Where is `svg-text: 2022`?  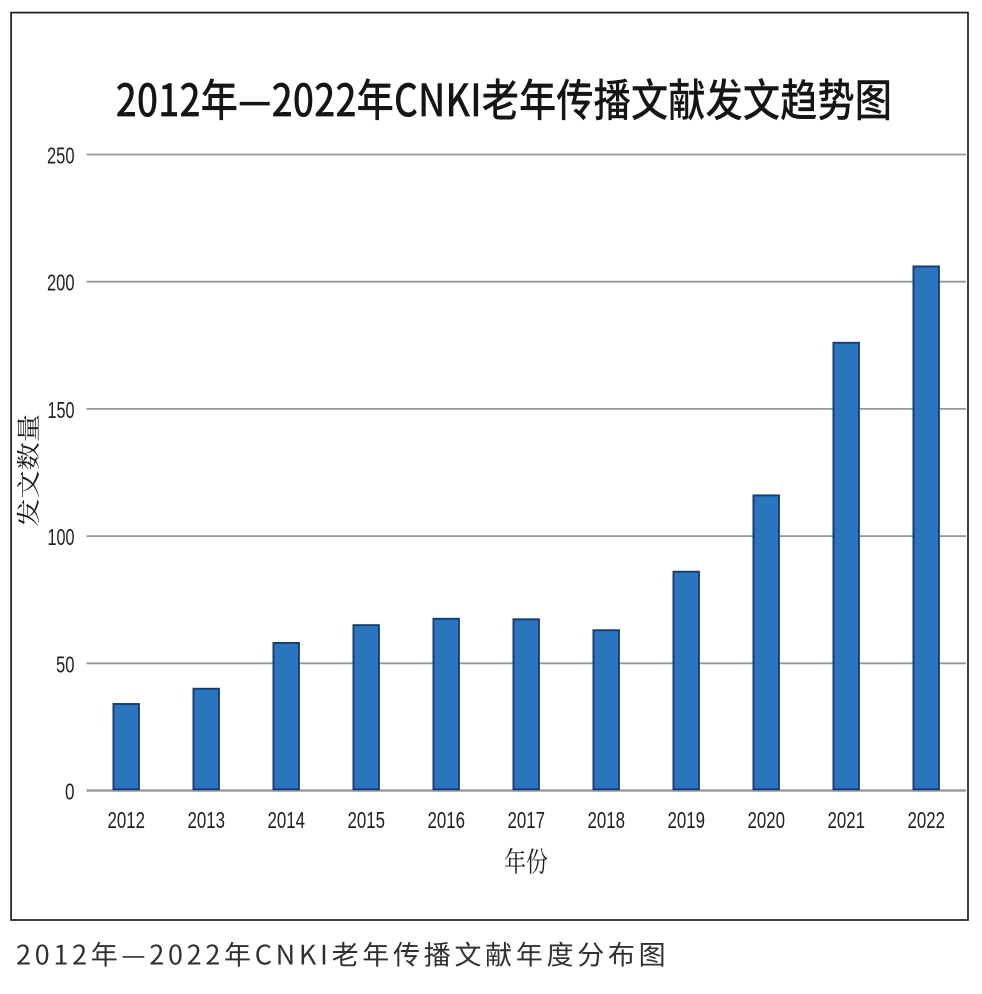
svg-text: 2022 is located at coordinates (926, 820).